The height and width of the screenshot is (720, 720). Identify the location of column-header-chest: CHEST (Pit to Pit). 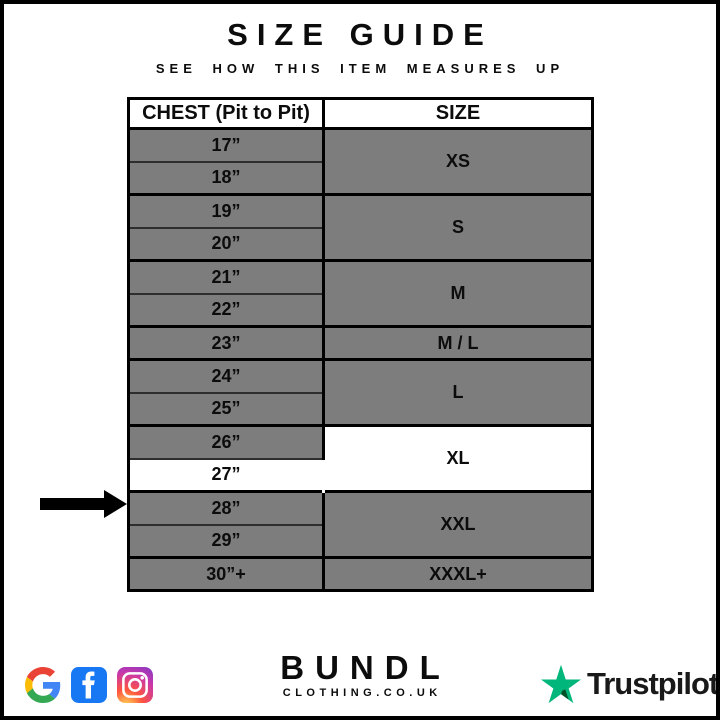
(226, 114).